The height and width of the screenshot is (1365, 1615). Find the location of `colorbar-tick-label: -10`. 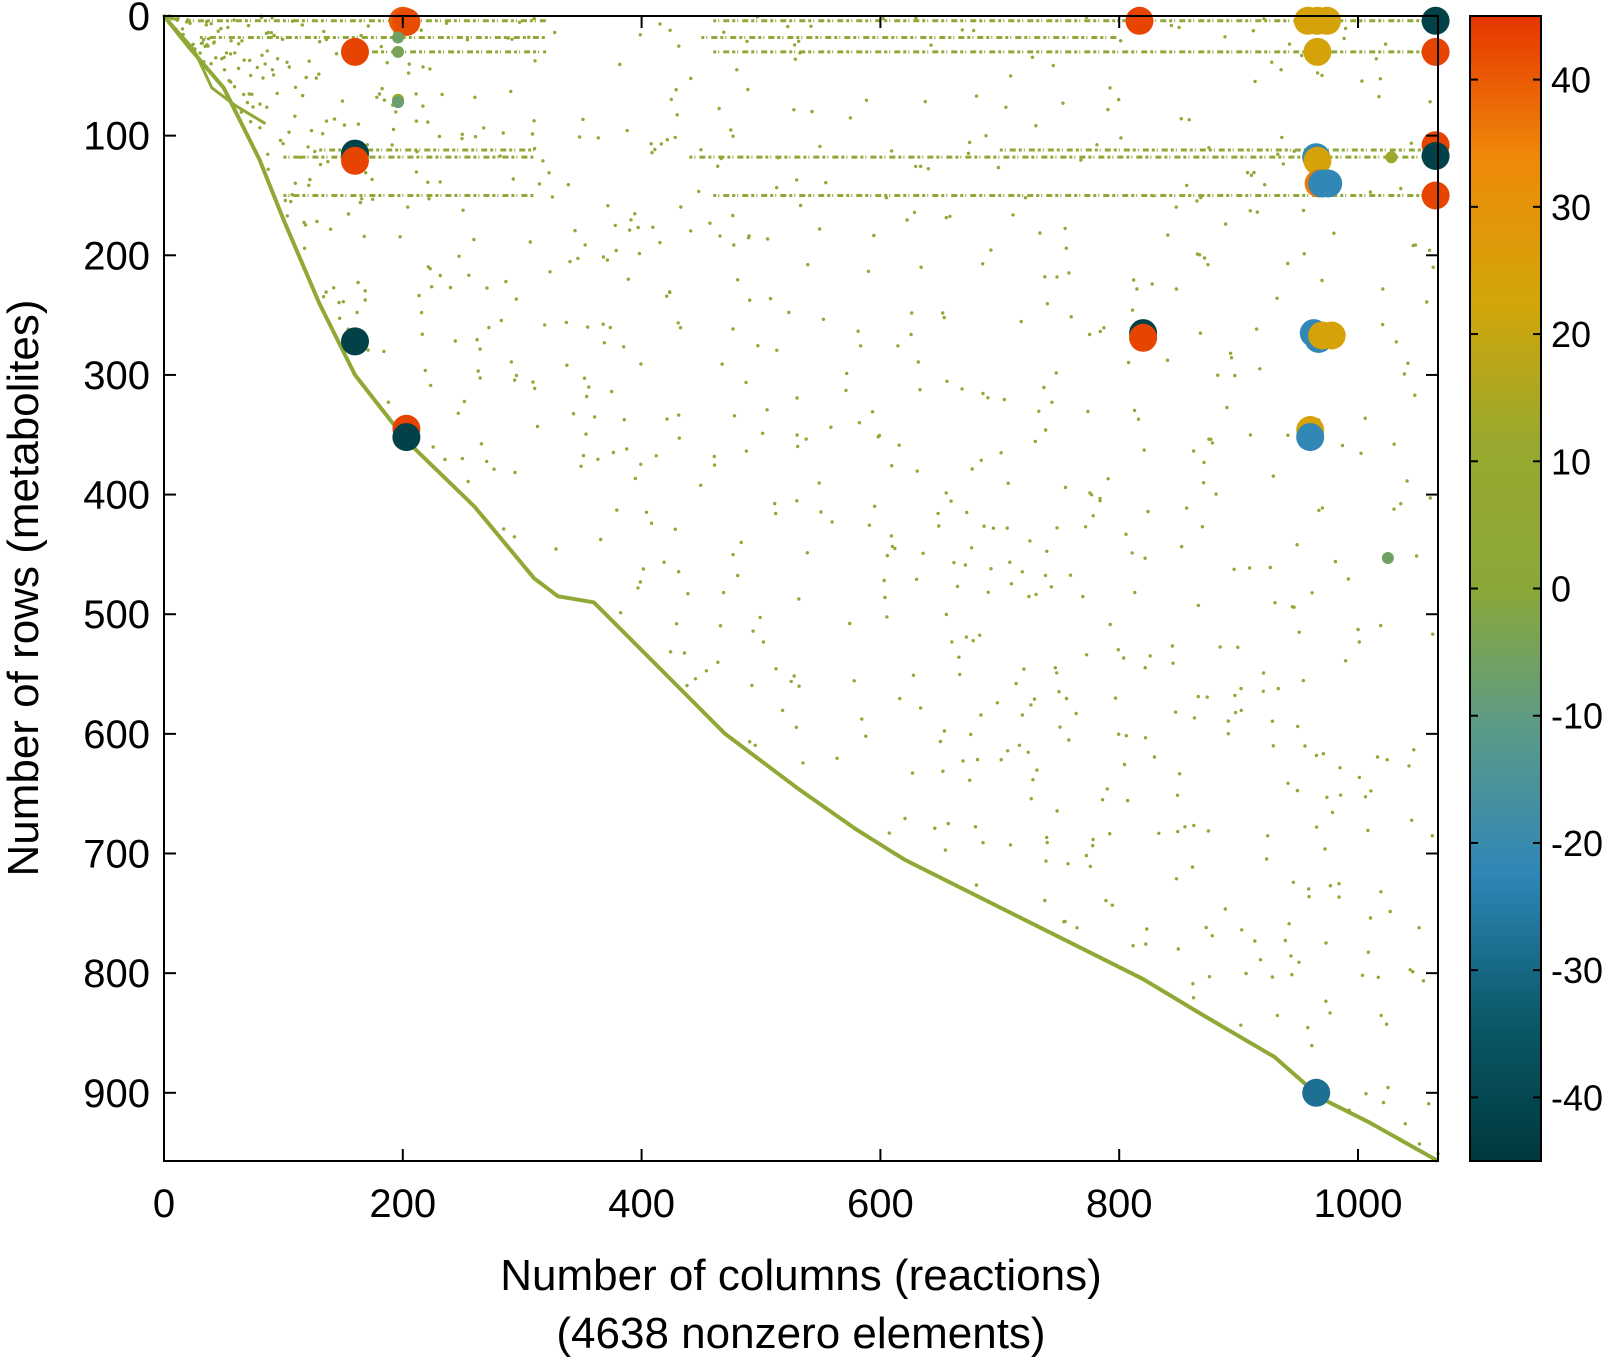

colorbar-tick-label: -10 is located at coordinates (1577, 716).